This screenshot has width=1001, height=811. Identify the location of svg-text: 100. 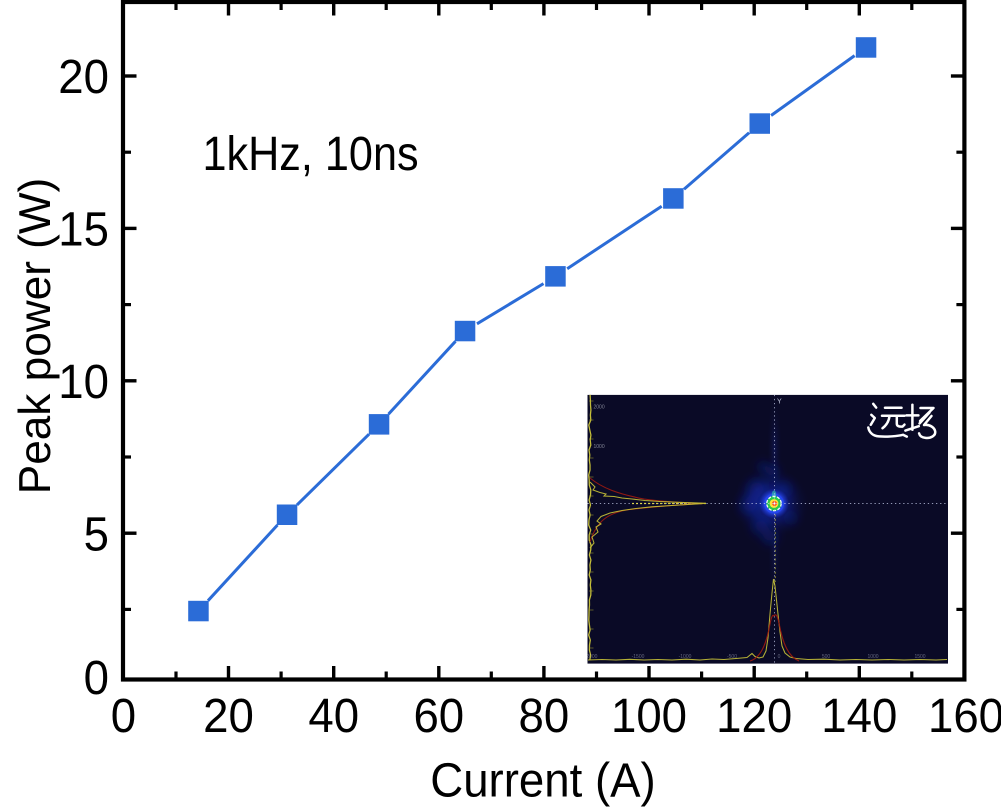
(649, 715).